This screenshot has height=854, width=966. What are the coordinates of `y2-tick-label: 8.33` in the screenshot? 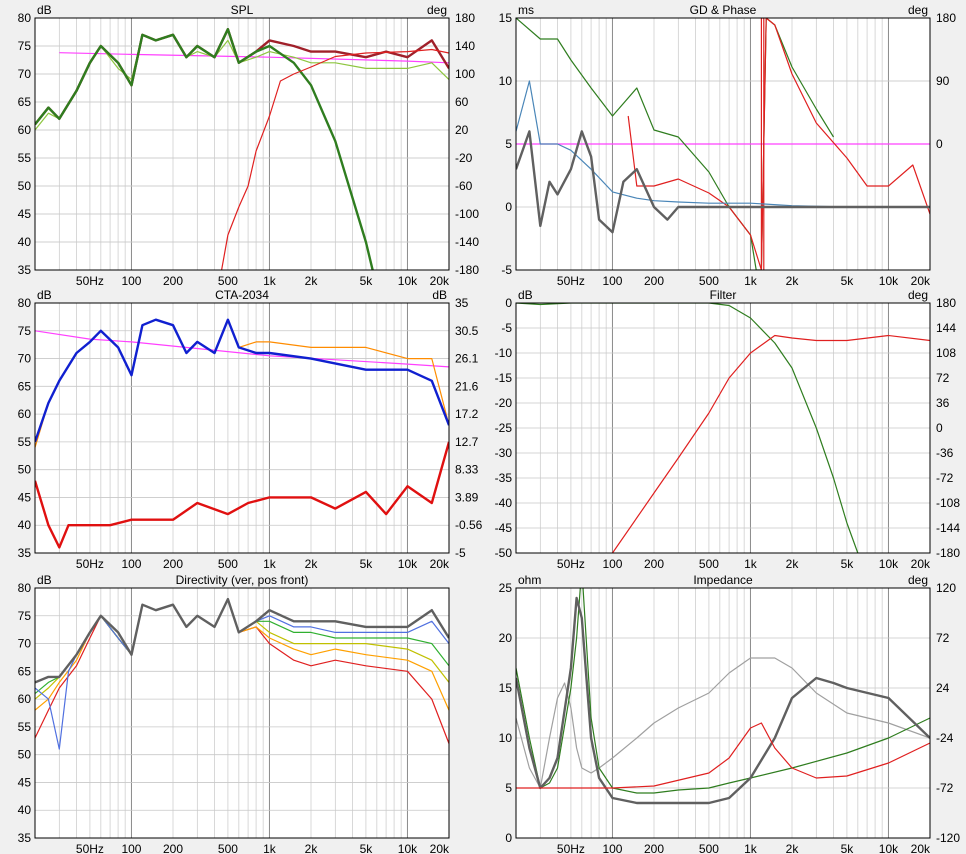 It's located at (467, 470).